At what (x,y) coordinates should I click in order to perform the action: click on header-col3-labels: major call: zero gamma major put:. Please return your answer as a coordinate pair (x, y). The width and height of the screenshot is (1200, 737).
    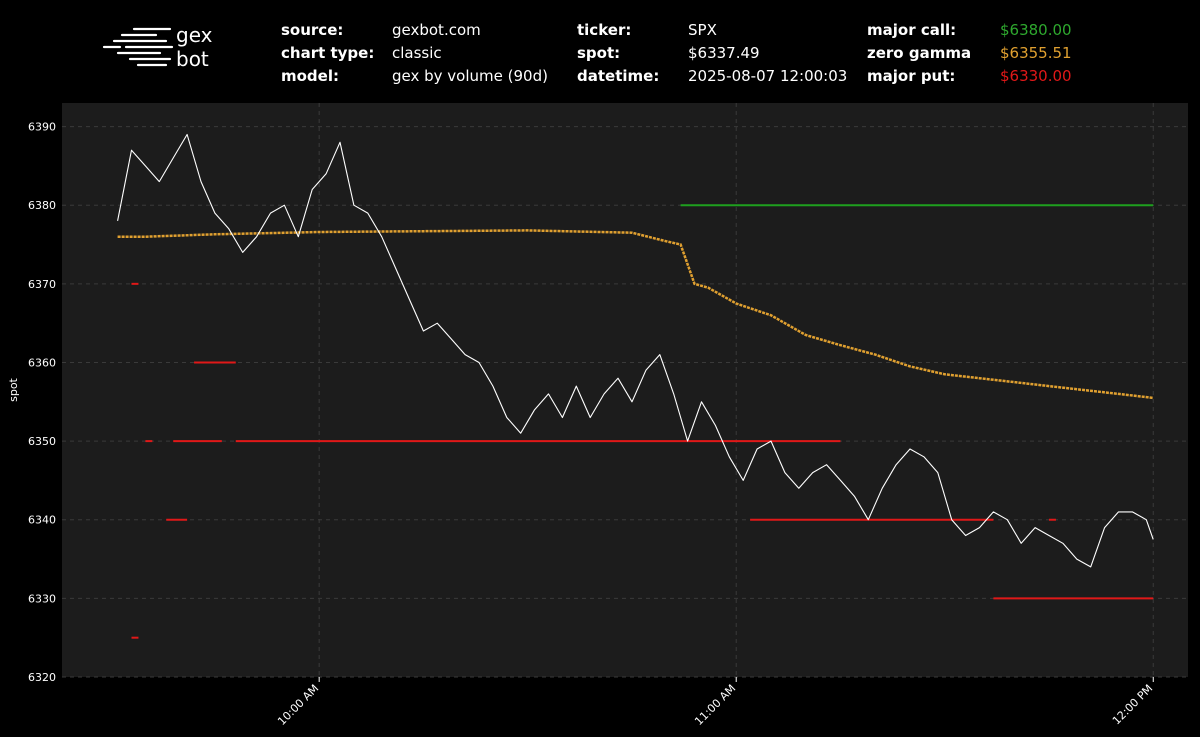
    Looking at the image, I should click on (919, 53).